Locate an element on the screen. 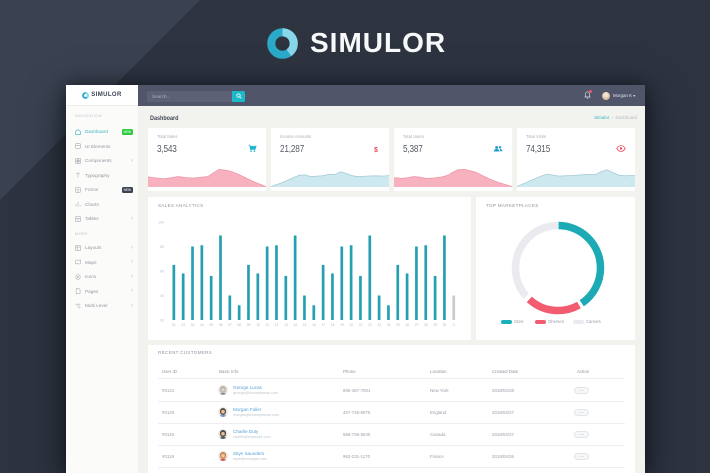  svg-text: 05 is located at coordinates (212, 325).